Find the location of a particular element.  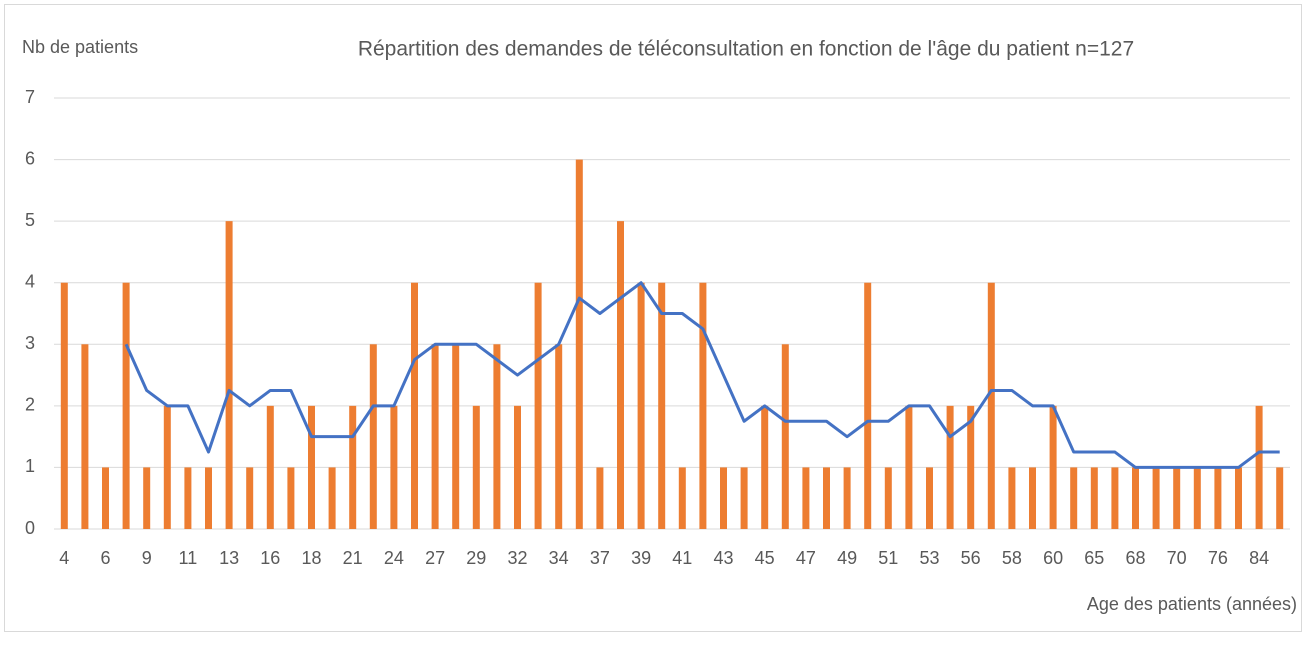

x-tick-label: 58 is located at coordinates (1012, 558).